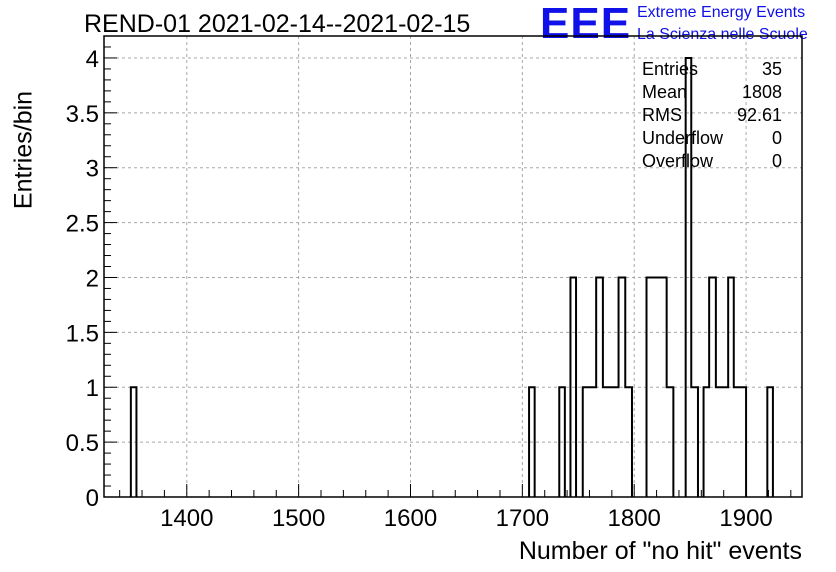 Image resolution: width=836 pixels, height=572 pixels. Describe the element at coordinates (665, 92) in the screenshot. I see `stat-label: Mean` at that location.